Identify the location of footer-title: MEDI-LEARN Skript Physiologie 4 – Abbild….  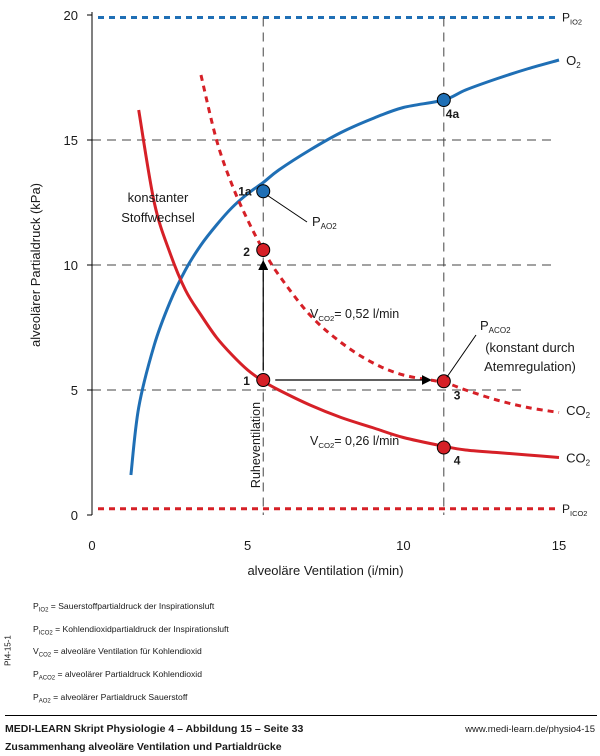
(154, 729).